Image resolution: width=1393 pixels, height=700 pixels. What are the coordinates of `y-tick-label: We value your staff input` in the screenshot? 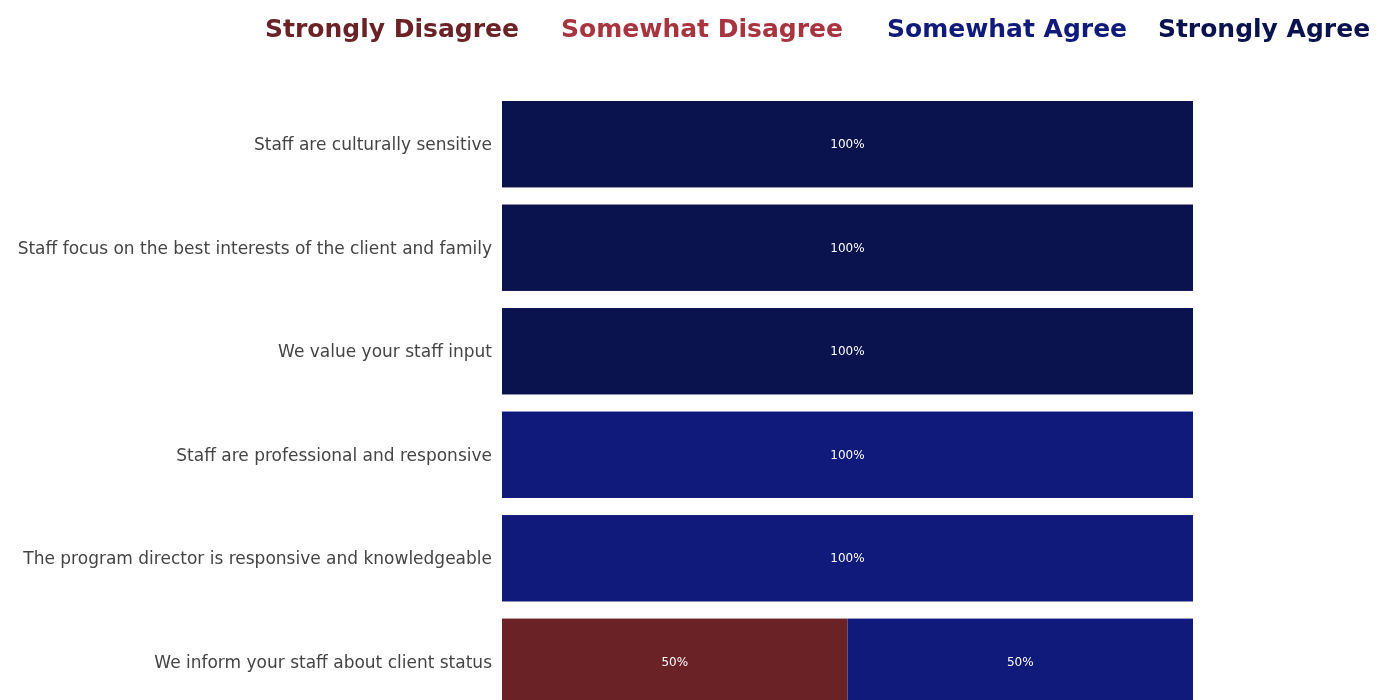 It's located at (385, 351).